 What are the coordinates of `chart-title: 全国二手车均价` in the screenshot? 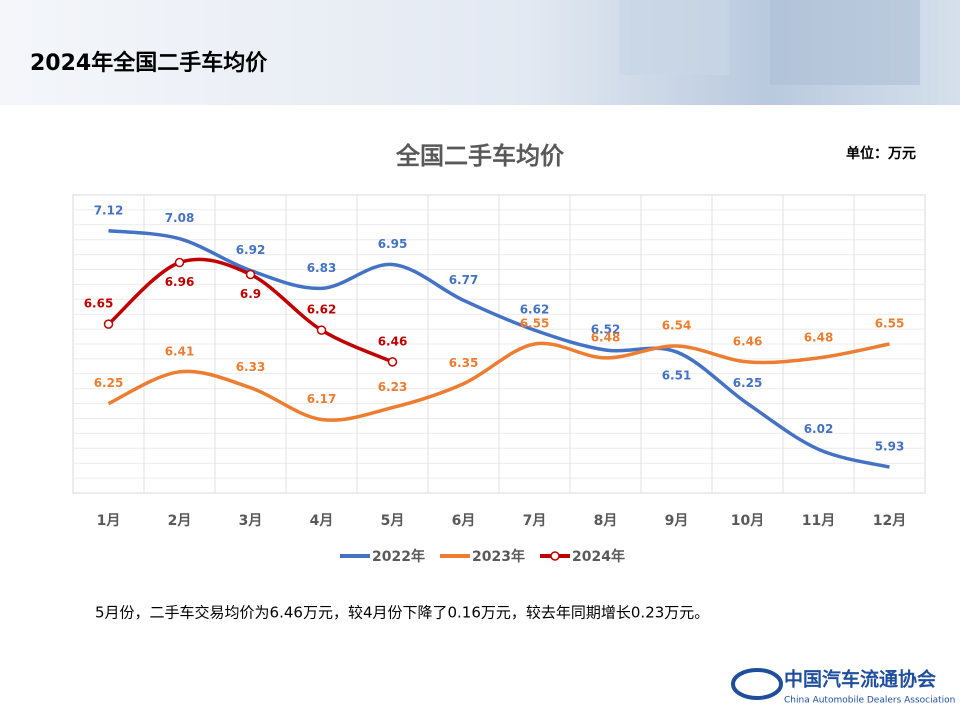 It's located at (480, 156).